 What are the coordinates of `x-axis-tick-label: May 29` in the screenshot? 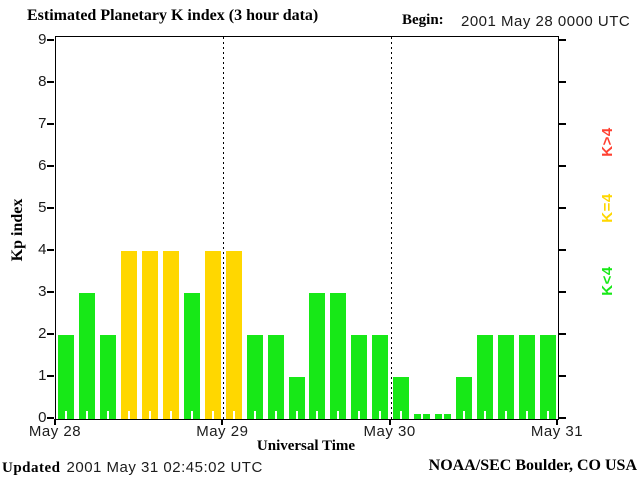 It's located at (222, 431).